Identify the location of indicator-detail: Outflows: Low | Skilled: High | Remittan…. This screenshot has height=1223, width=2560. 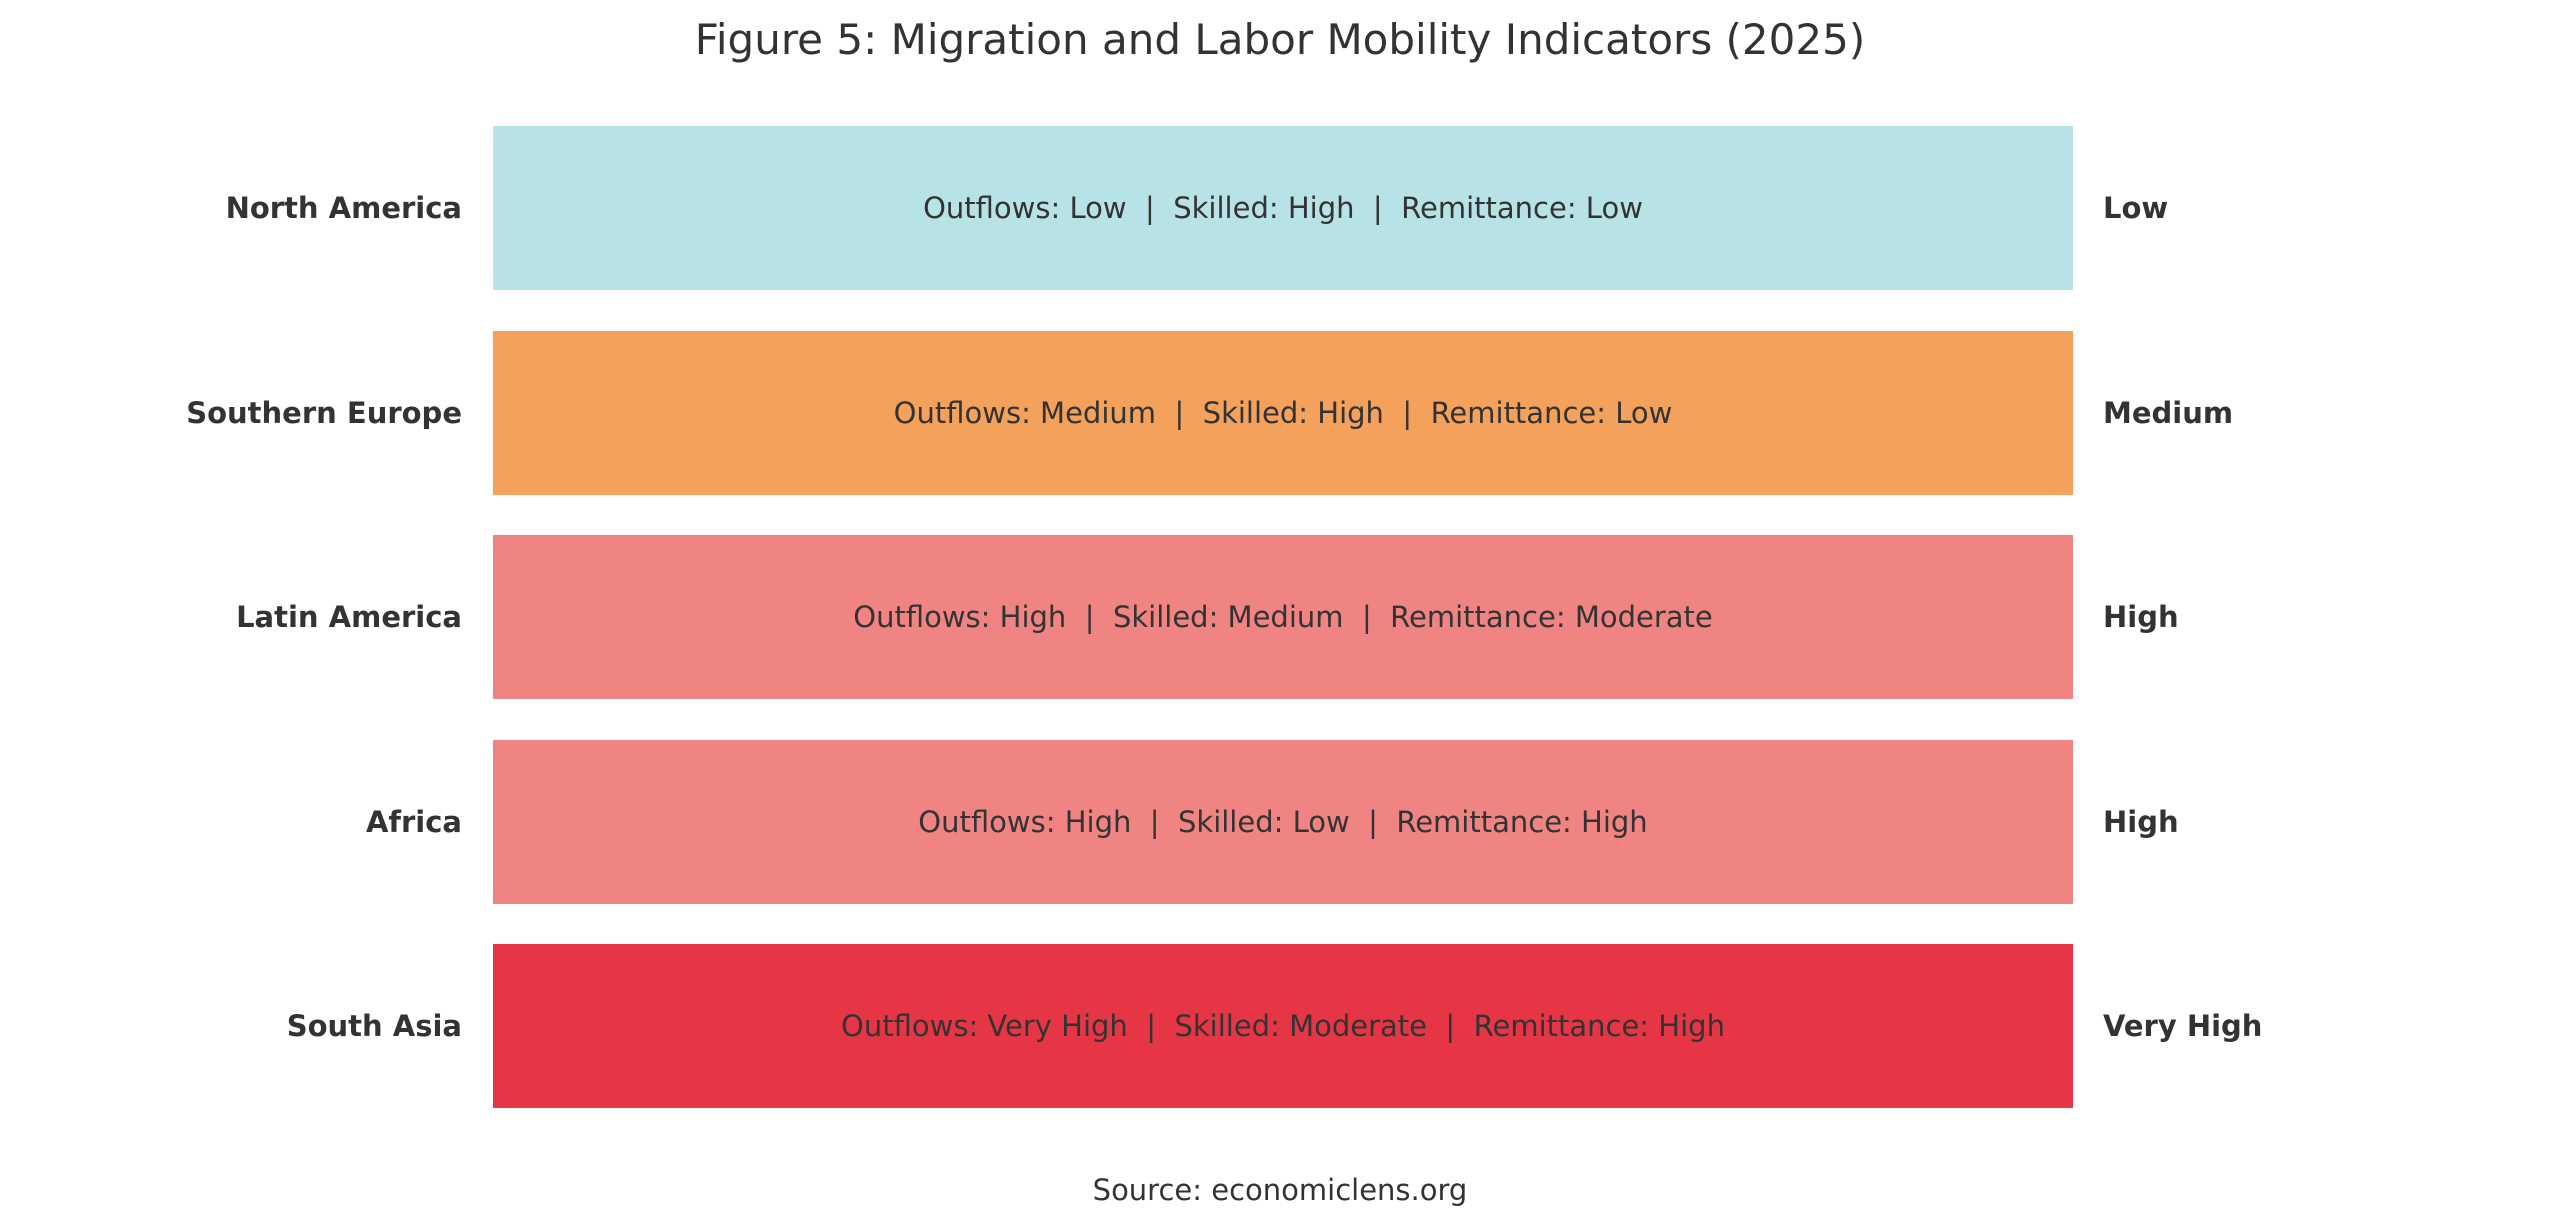
(1283, 208).